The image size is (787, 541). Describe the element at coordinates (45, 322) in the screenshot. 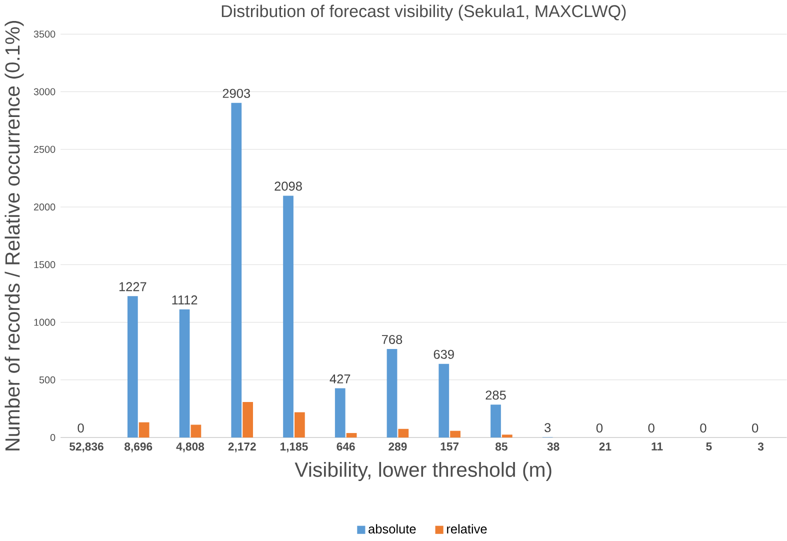

I see `y-tick-label: 1000` at that location.